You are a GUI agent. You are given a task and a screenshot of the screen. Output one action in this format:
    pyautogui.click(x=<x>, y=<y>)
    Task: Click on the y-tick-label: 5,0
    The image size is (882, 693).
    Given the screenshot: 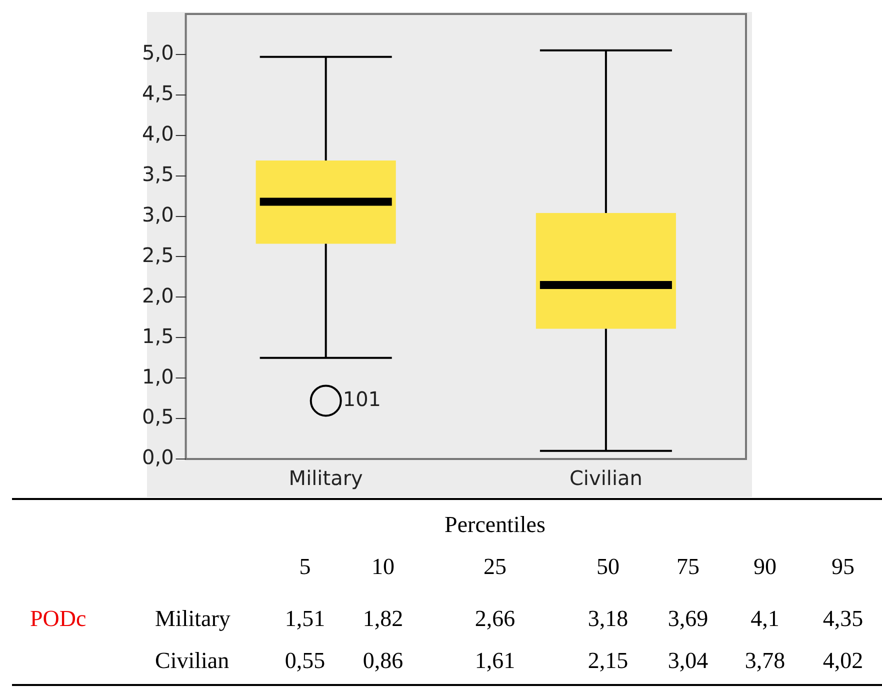 What is the action you would take?
    pyautogui.click(x=158, y=52)
    